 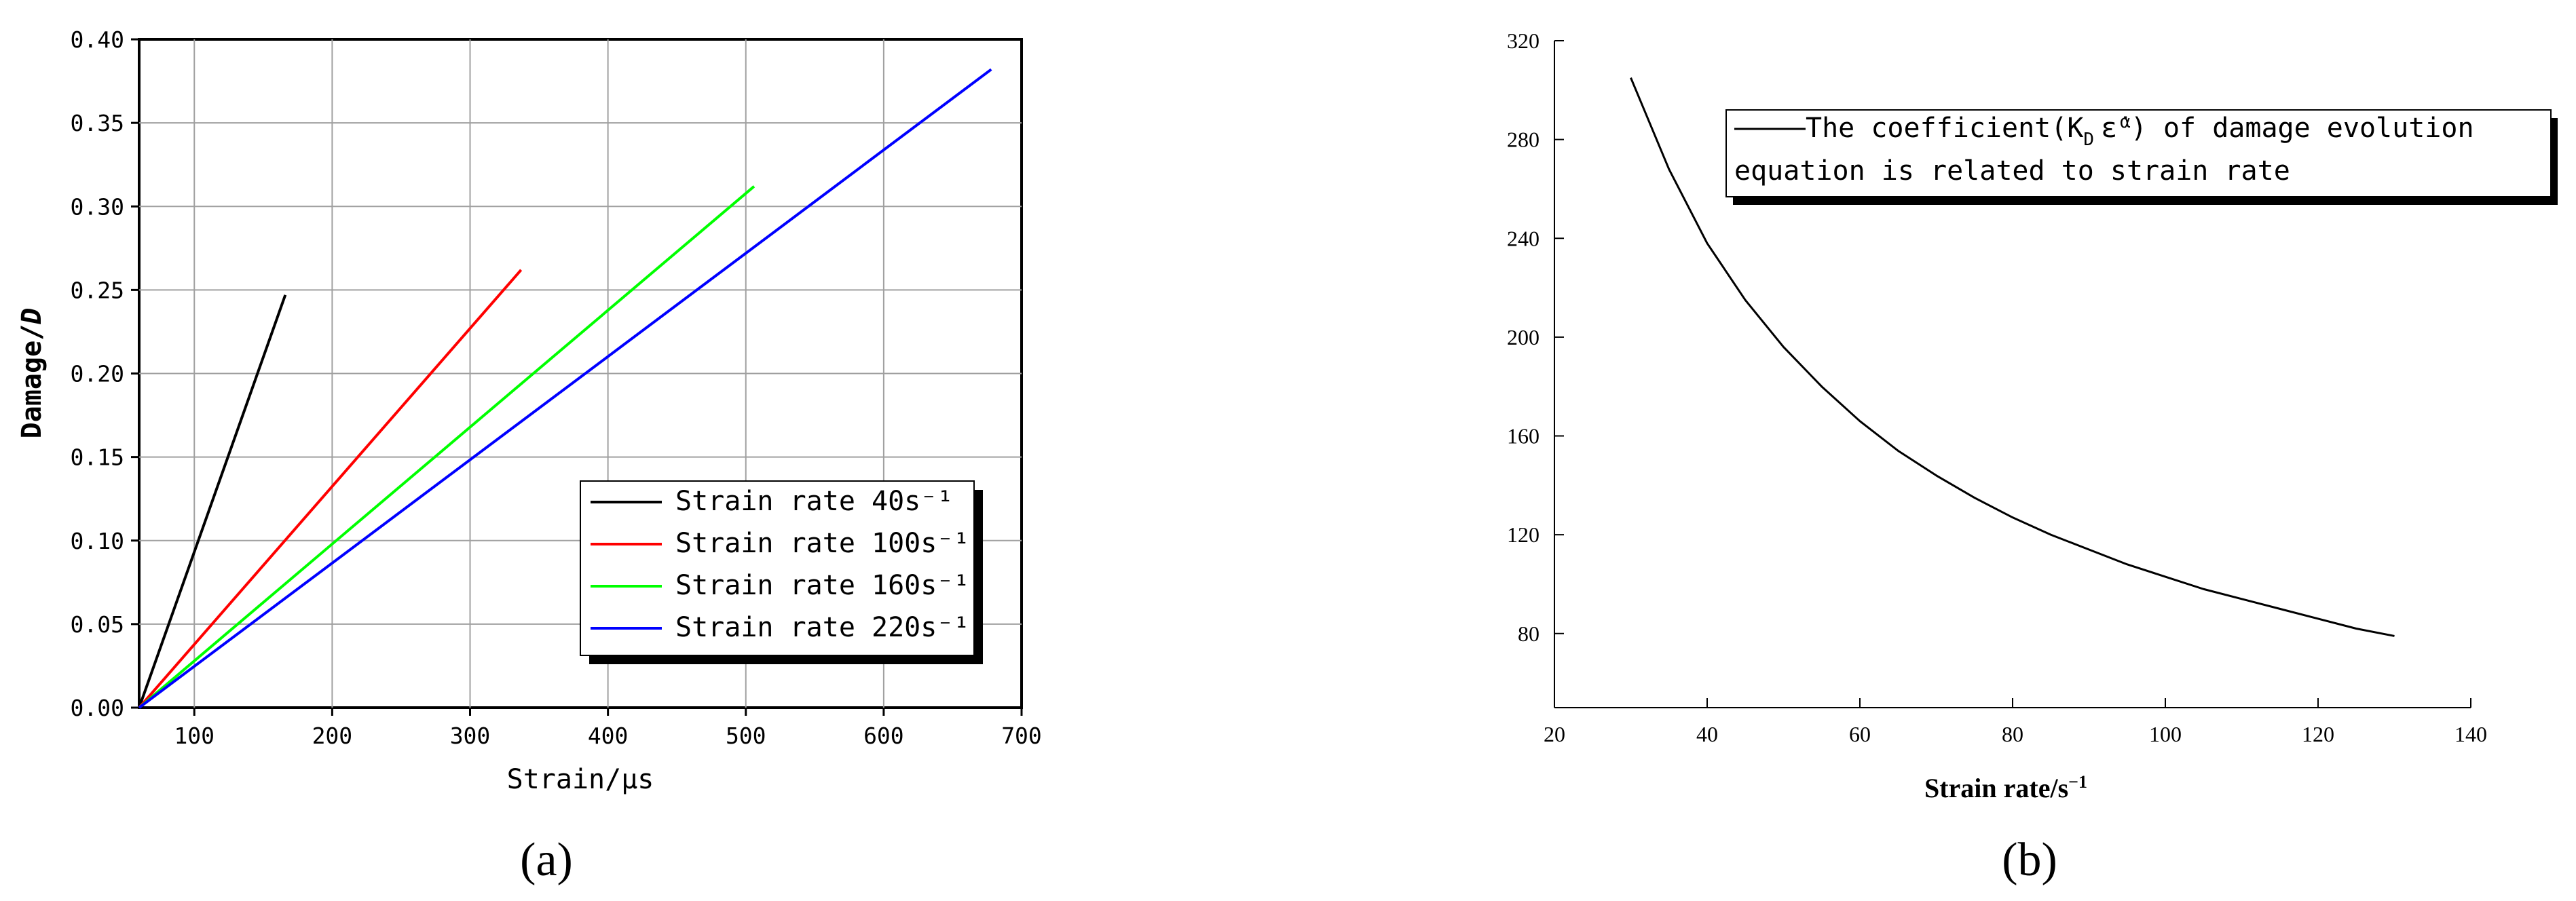 What do you see at coordinates (98, 39) in the screenshot?
I see `chart-a-y-tick-label: 0.40` at bounding box center [98, 39].